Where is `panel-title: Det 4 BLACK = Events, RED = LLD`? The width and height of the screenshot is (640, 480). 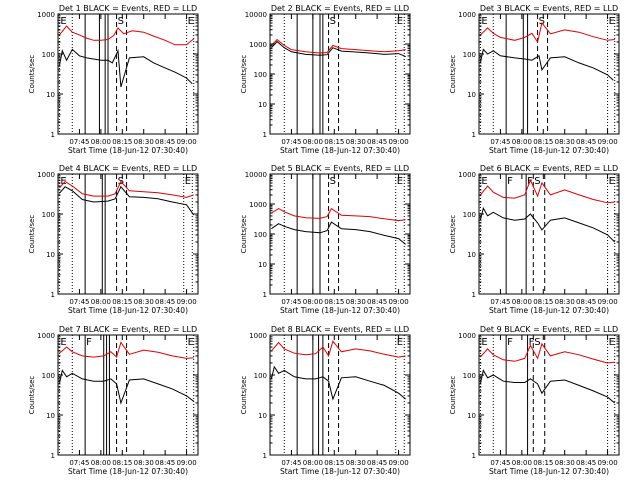 panel-title: Det 4 BLACK = Events, RED = LLD is located at coordinates (128, 168).